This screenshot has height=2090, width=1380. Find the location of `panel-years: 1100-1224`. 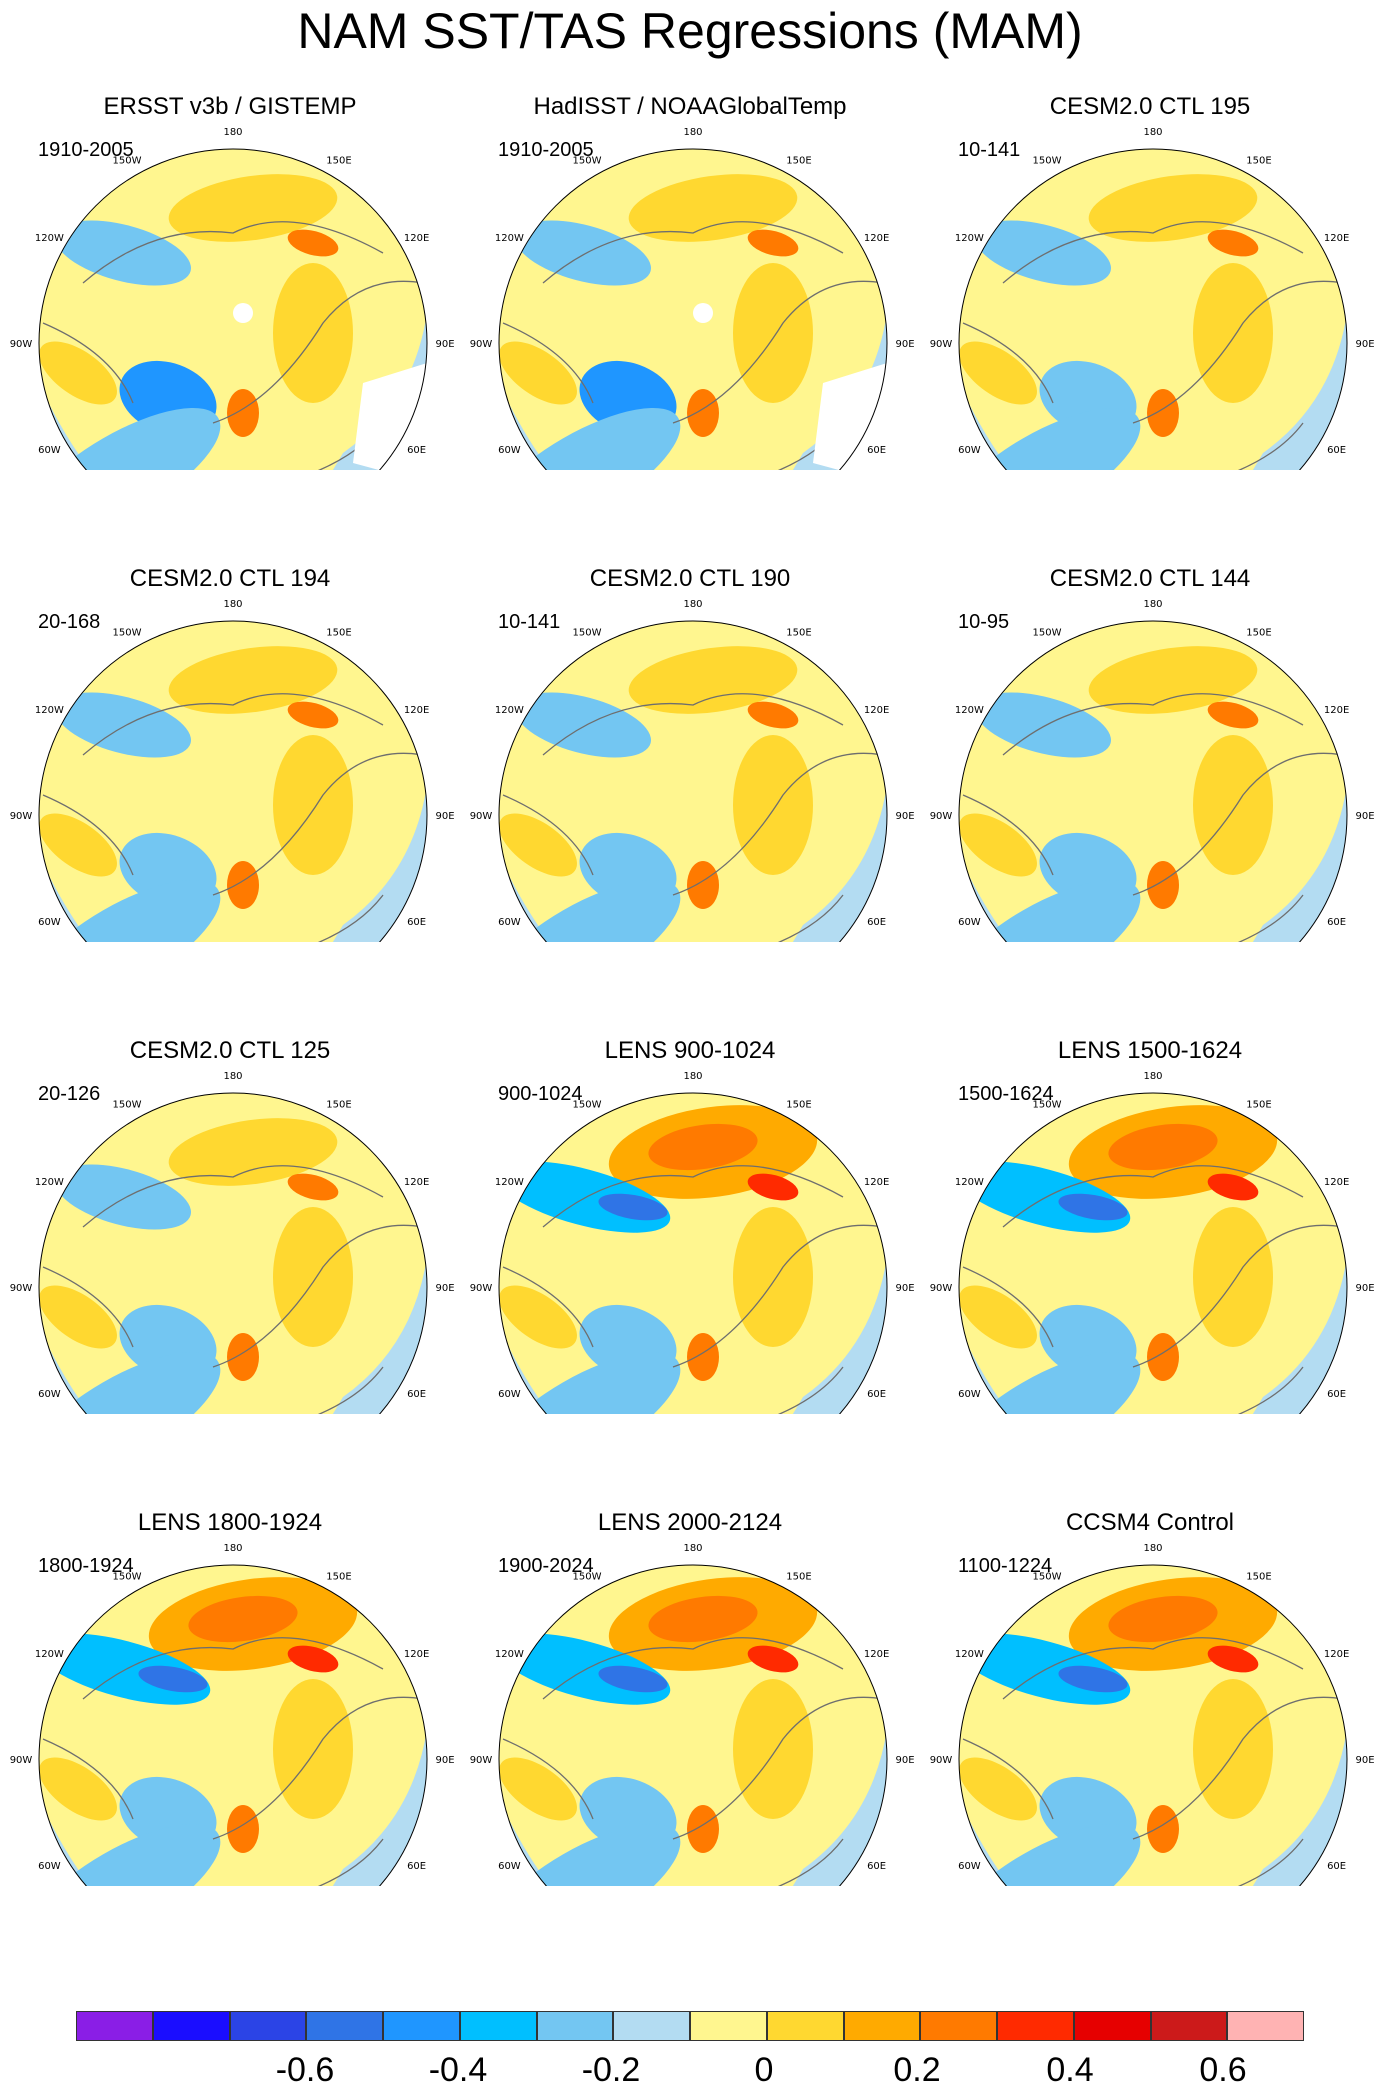

panel-years: 1100-1224 is located at coordinates (1005, 1566).